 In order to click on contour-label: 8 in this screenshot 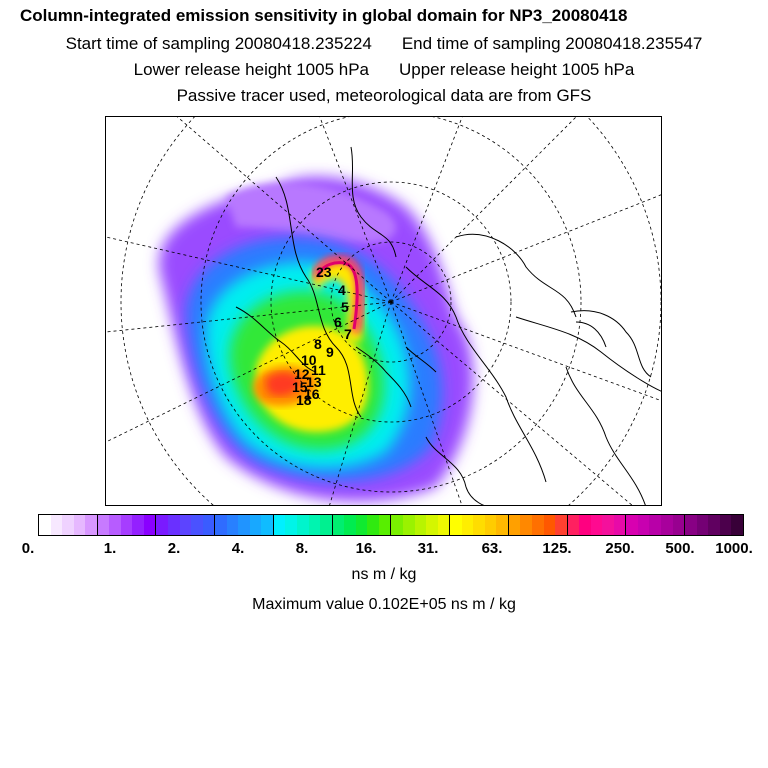, I will do `click(318, 344)`.